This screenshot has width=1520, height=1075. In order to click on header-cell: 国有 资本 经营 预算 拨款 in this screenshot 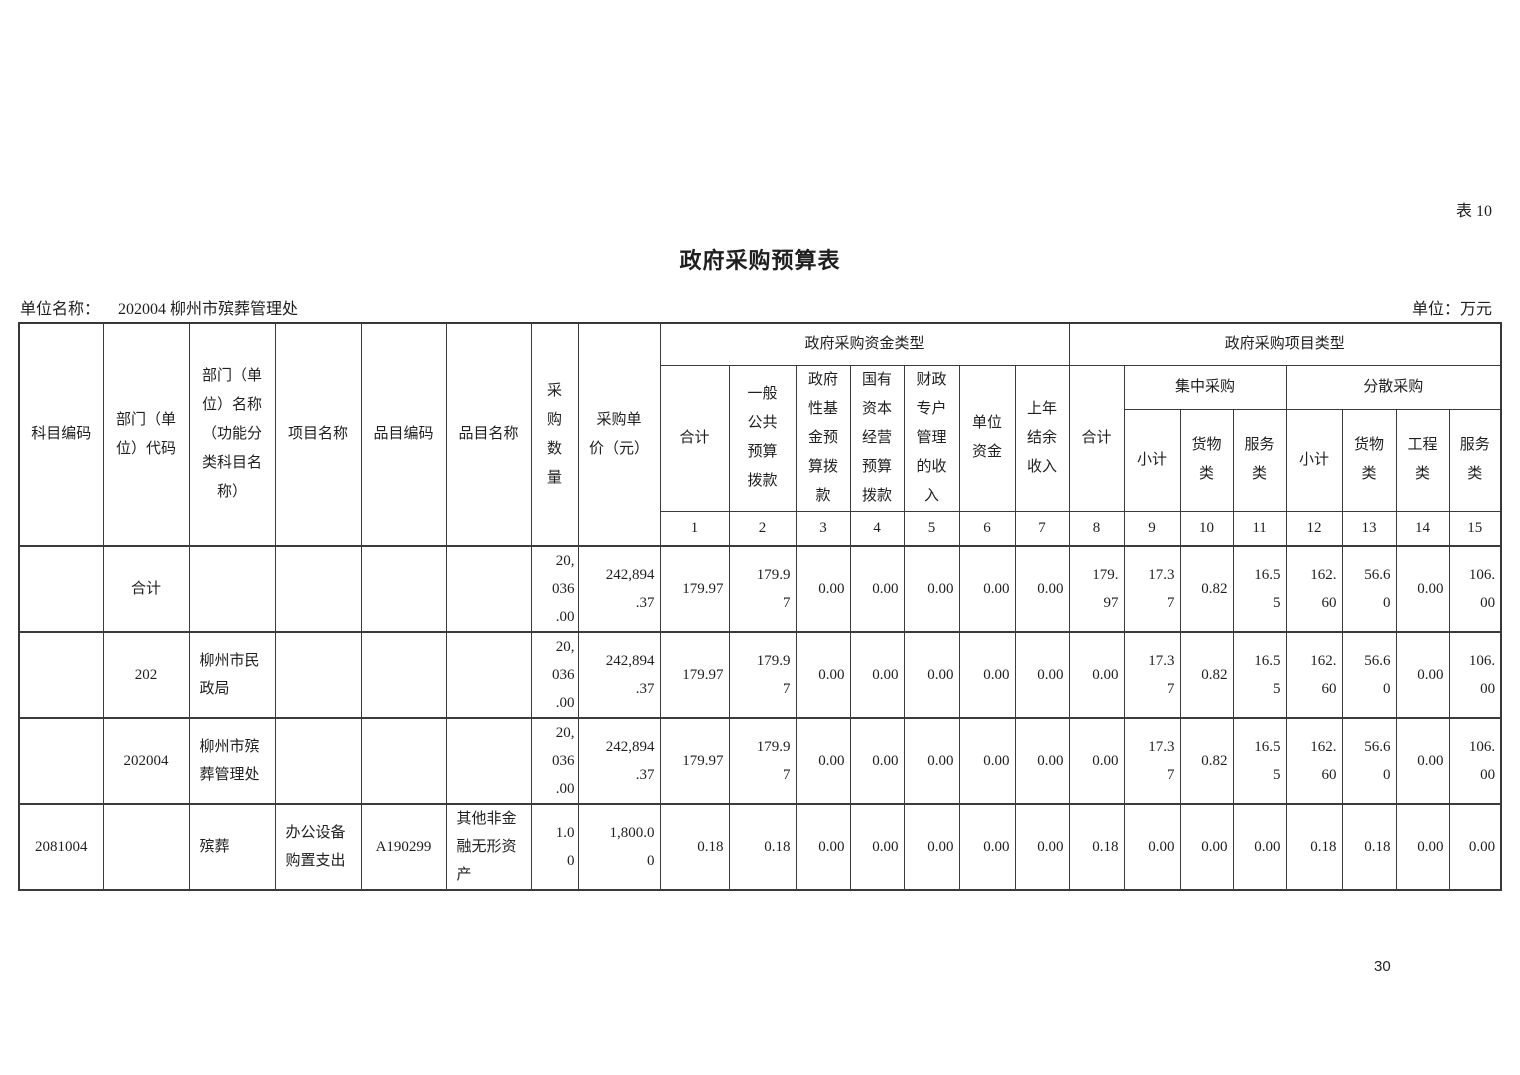, I will do `click(877, 438)`.